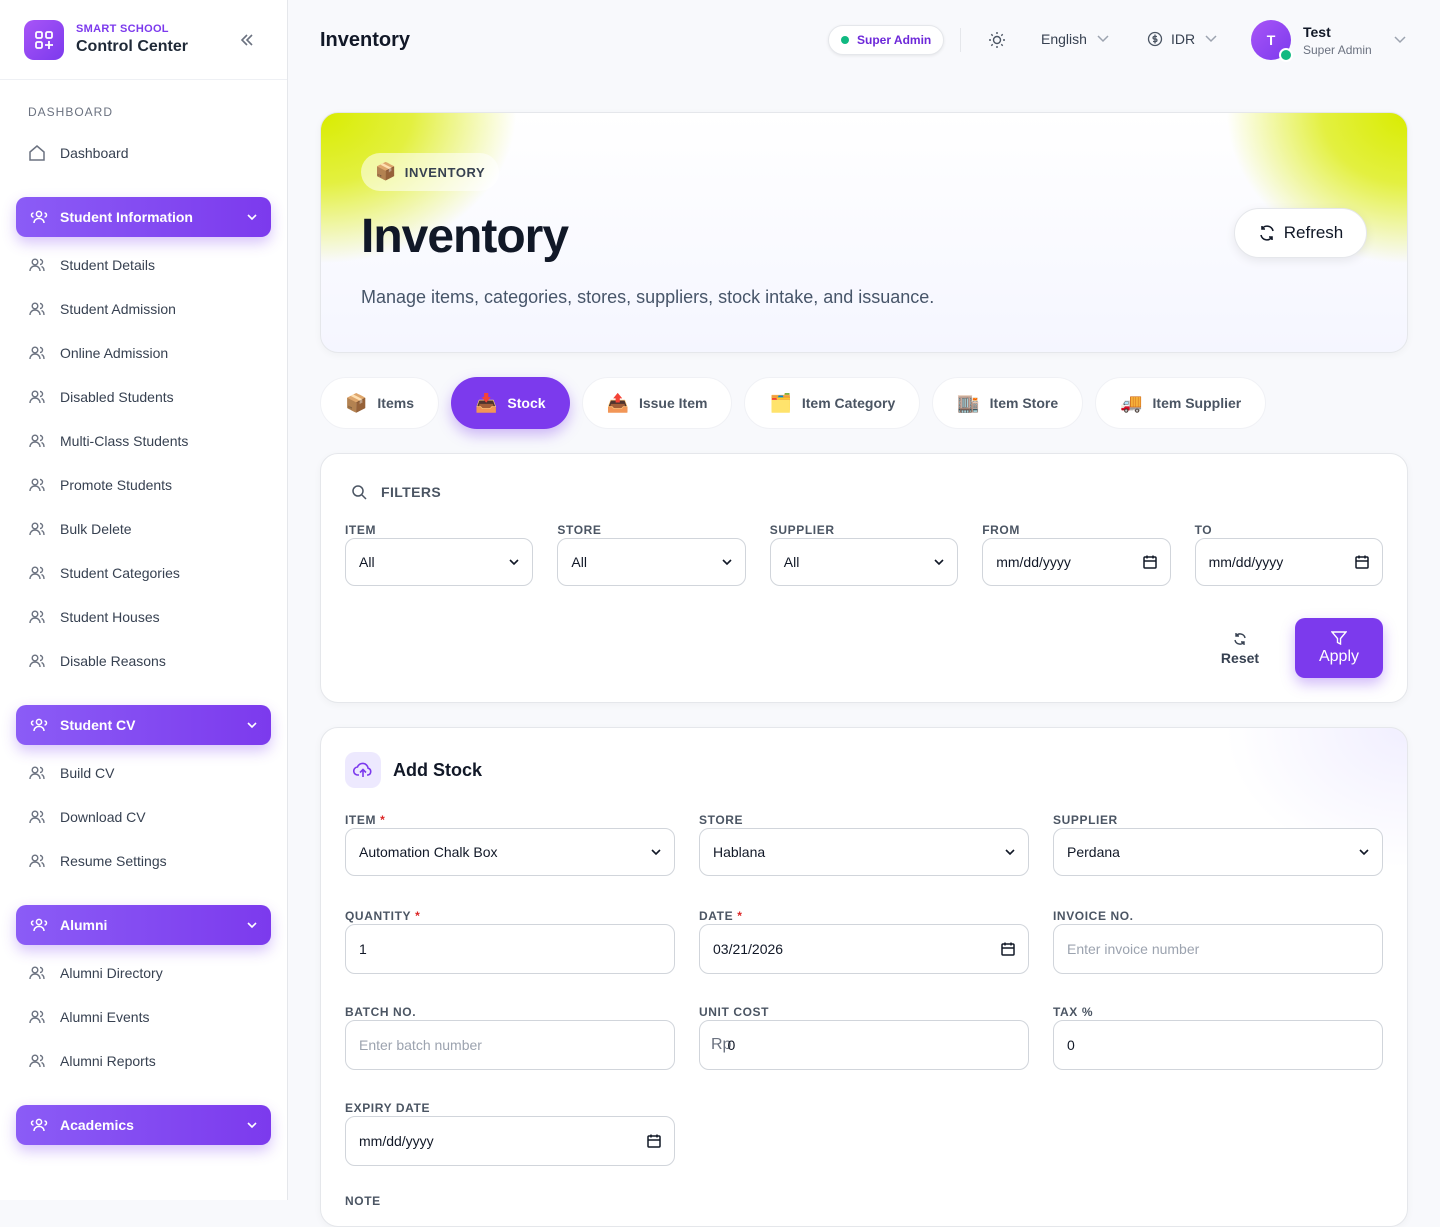  What do you see at coordinates (396, 1141) in the screenshot?
I see `field-value: mm/dd/yyyy` at bounding box center [396, 1141].